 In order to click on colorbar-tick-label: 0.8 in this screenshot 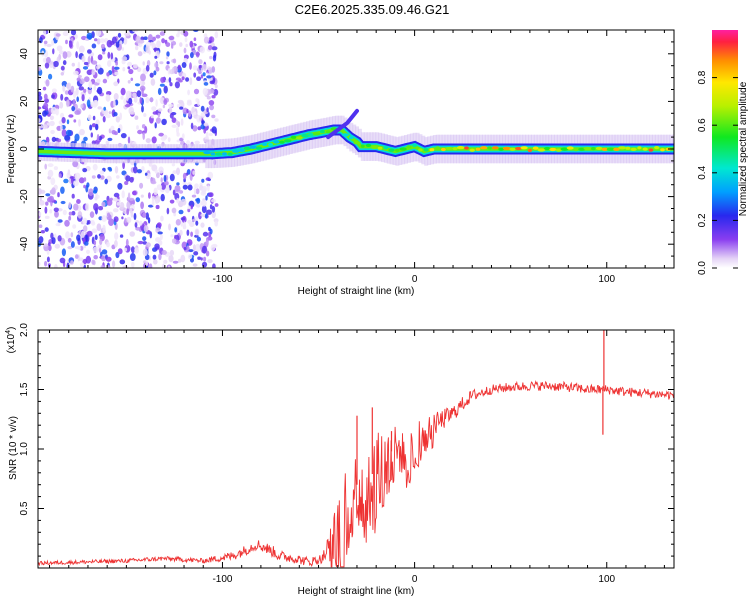, I will do `click(702, 77)`.